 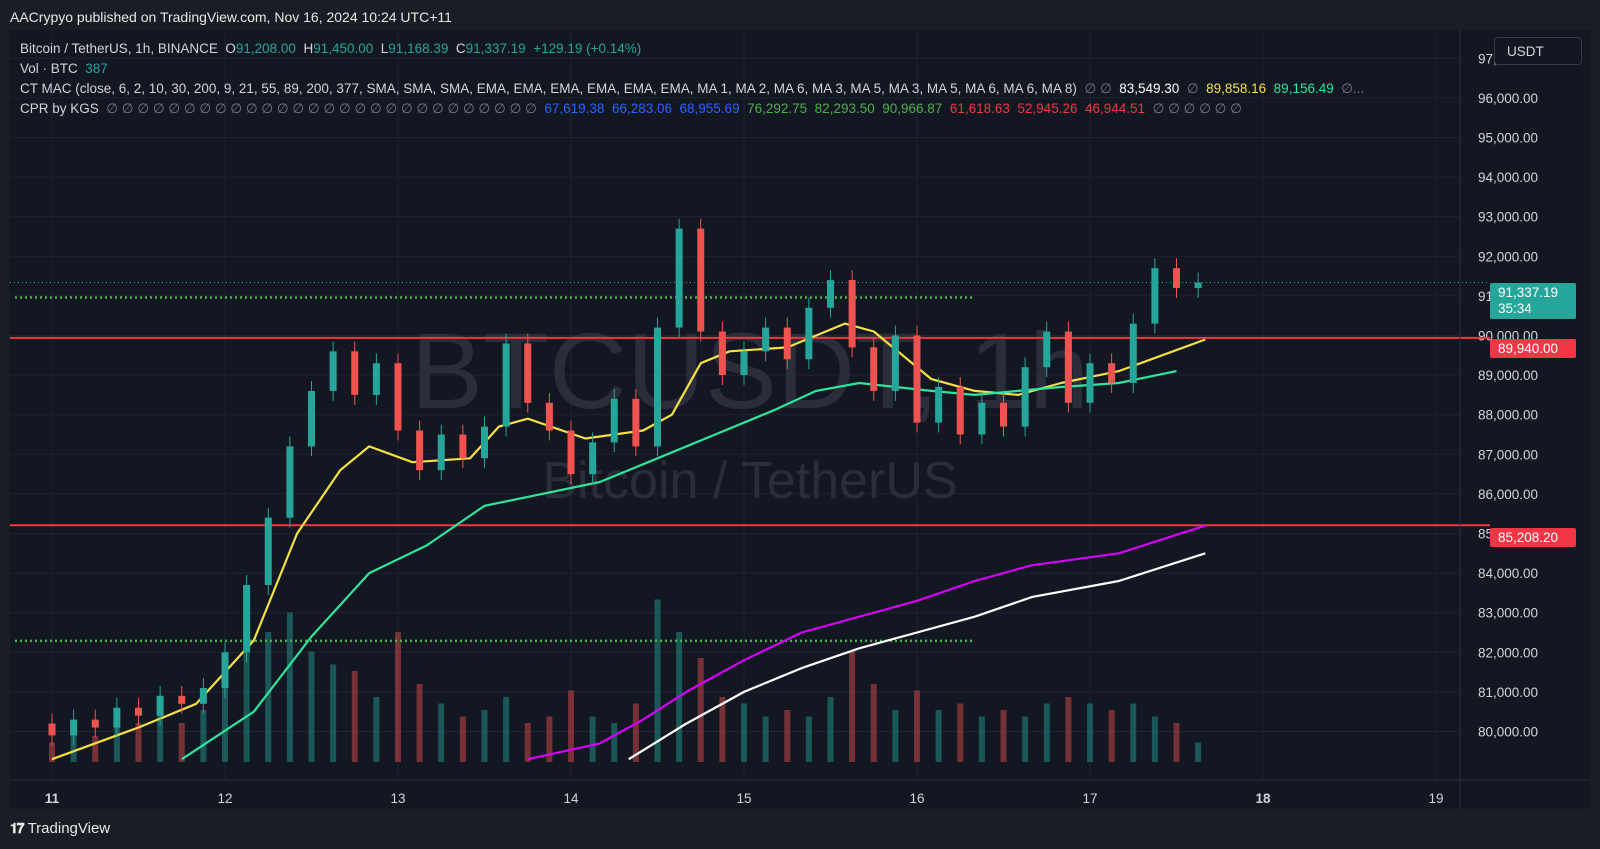 What do you see at coordinates (52, 798) in the screenshot?
I see `x-tick-label: 11` at bounding box center [52, 798].